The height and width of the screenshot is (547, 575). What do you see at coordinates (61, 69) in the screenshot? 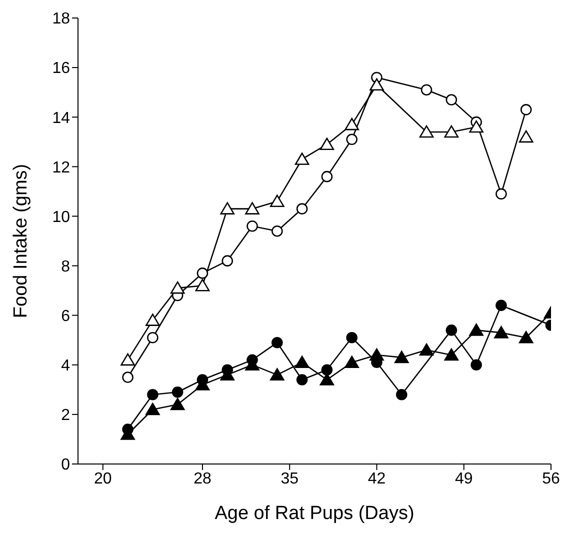
I see `y-tick-label: 16` at bounding box center [61, 69].